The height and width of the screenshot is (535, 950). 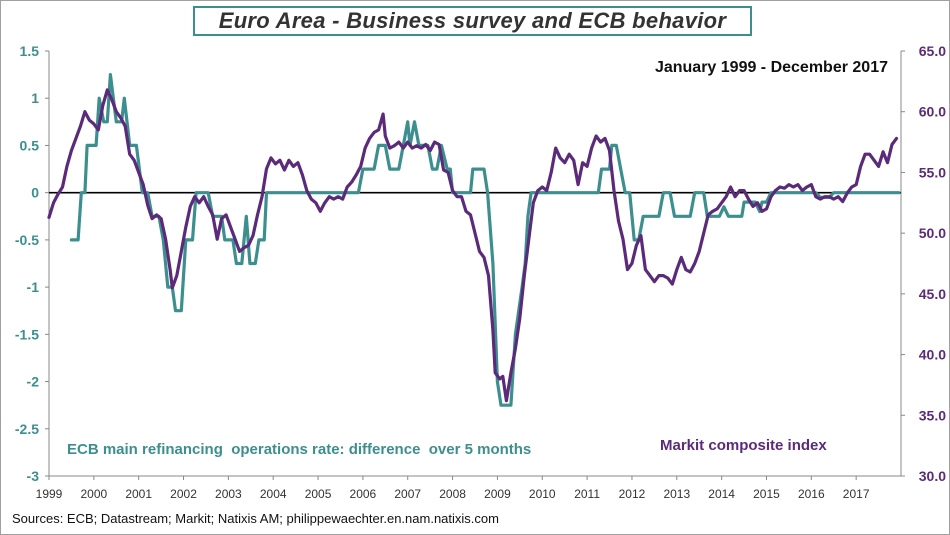 I want to click on x-tick-label: 2004, so click(x=273, y=494).